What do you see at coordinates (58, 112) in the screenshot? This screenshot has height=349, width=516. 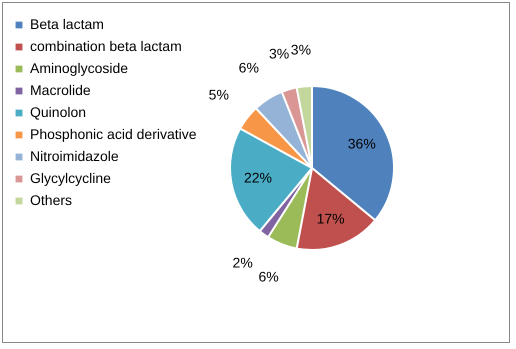 I see `legend-label: Quinolon` at bounding box center [58, 112].